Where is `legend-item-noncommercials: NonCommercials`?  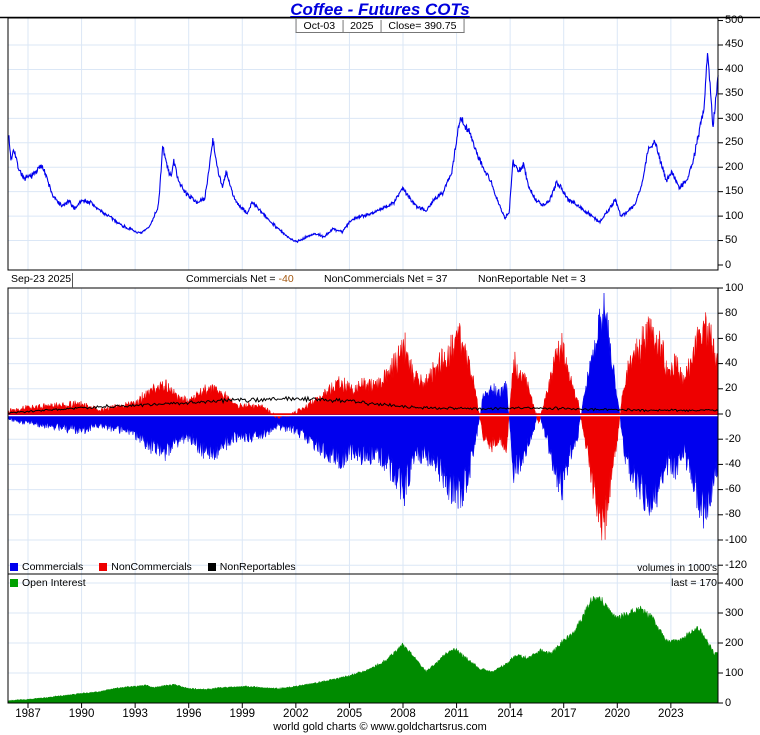
legend-item-noncommercials: NonCommercials is located at coordinates (145, 567).